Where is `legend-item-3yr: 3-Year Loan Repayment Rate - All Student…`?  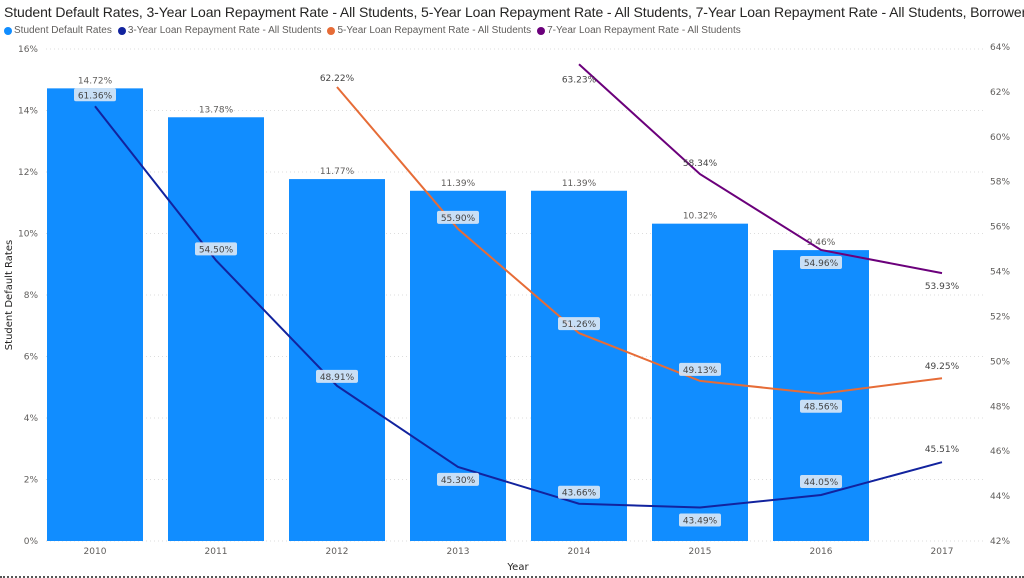
legend-item-3yr: 3-Year Loan Repayment Rate - All Student… is located at coordinates (219, 30).